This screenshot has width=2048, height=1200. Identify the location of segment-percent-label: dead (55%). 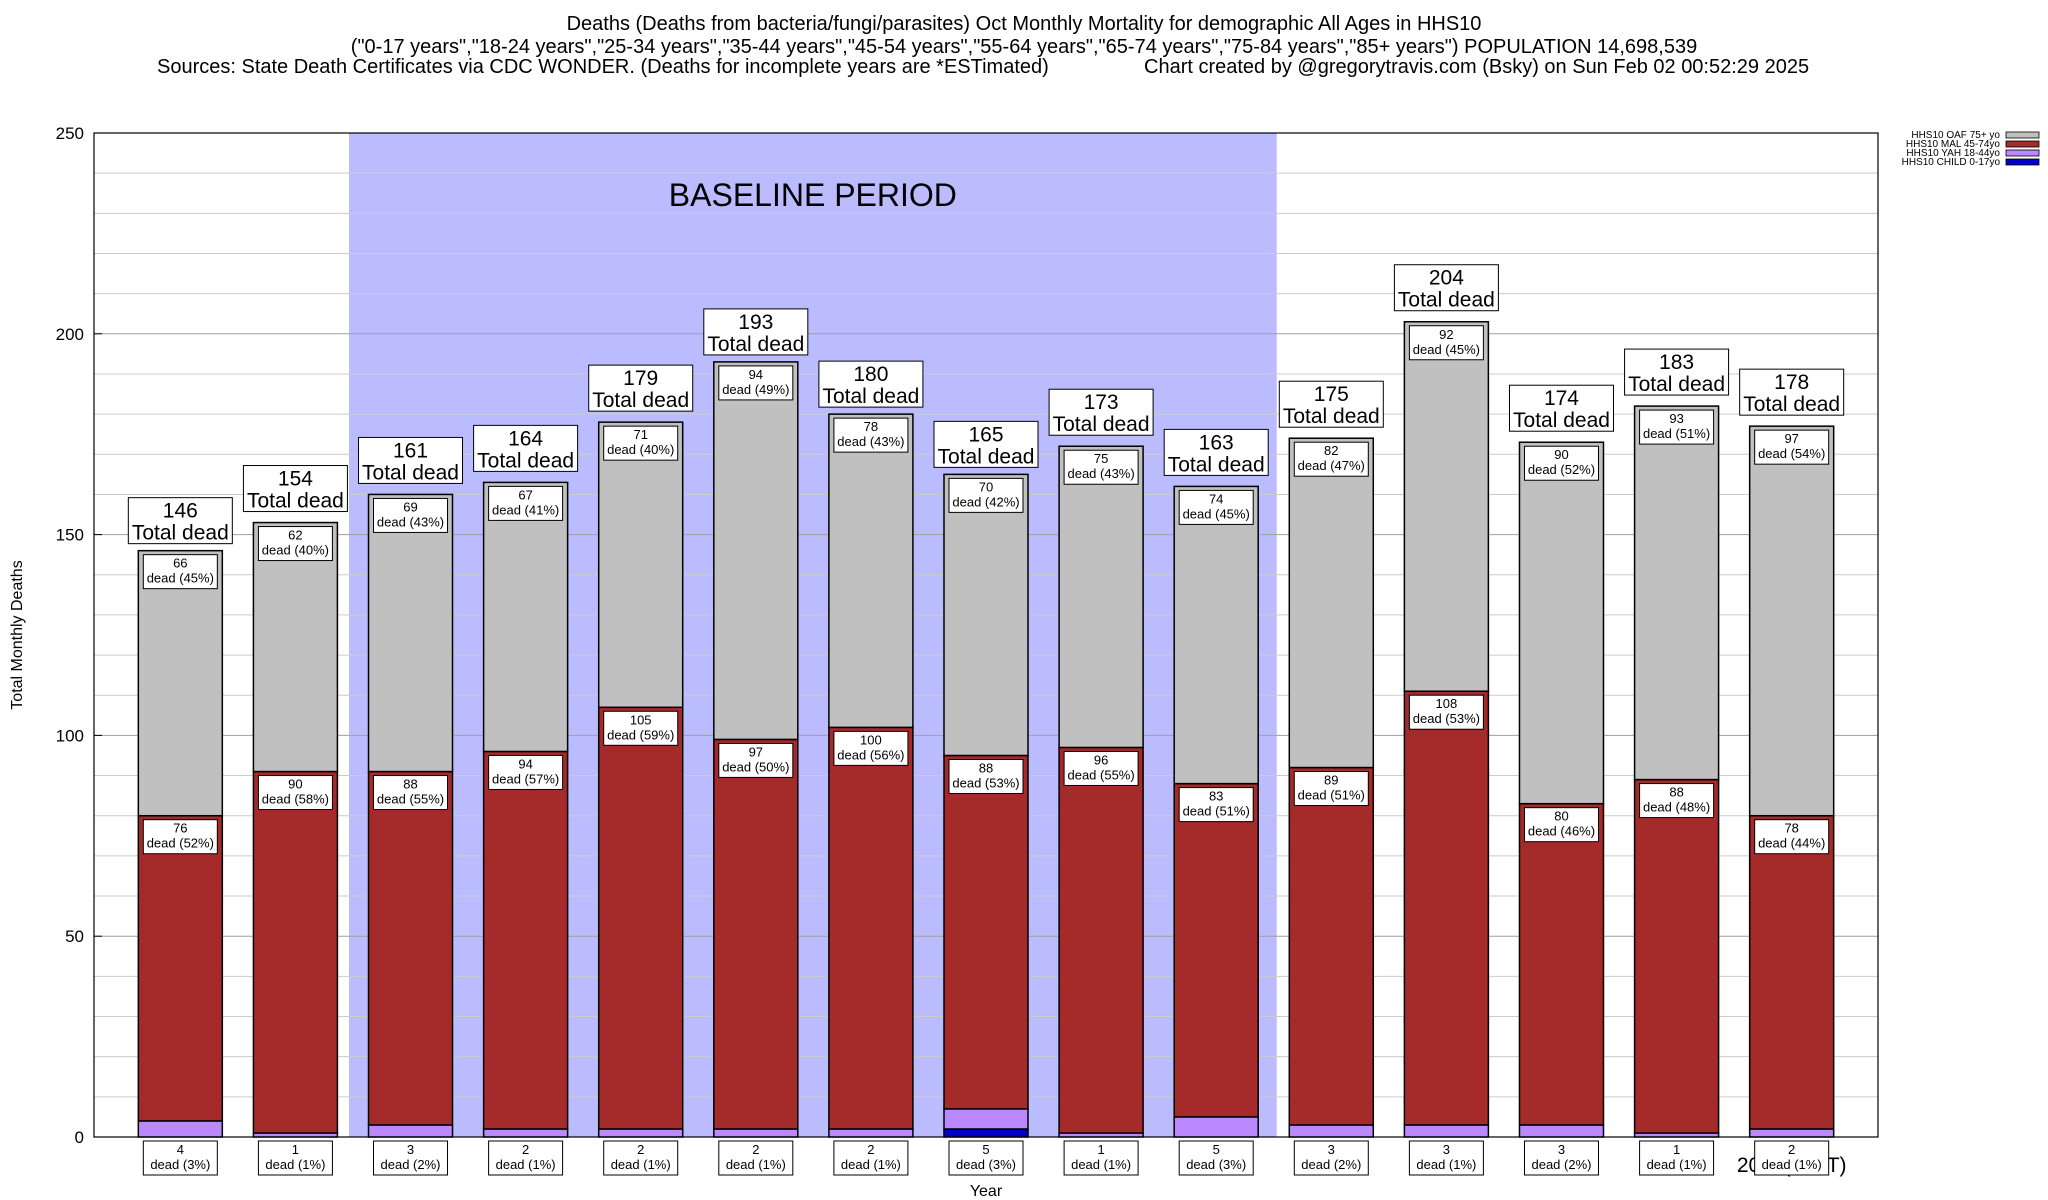
(1100, 774).